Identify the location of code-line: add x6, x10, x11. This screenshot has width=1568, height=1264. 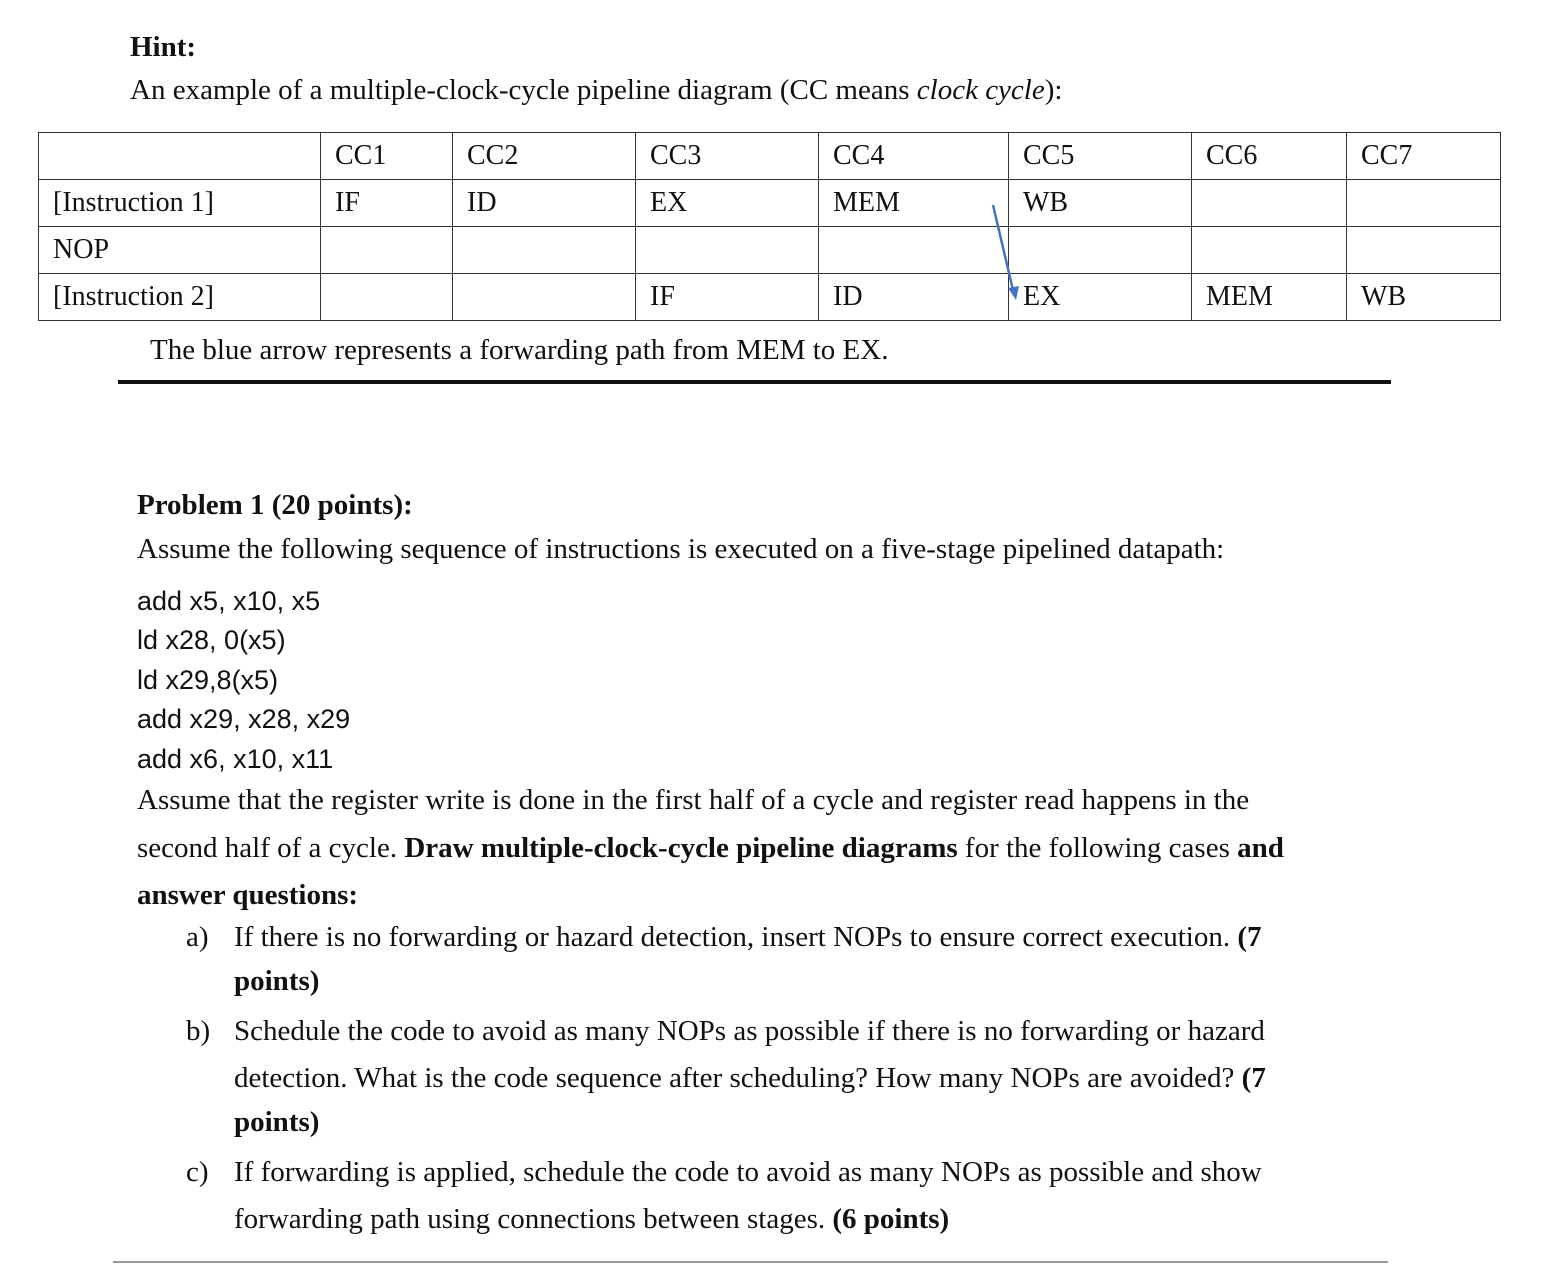
(235, 759).